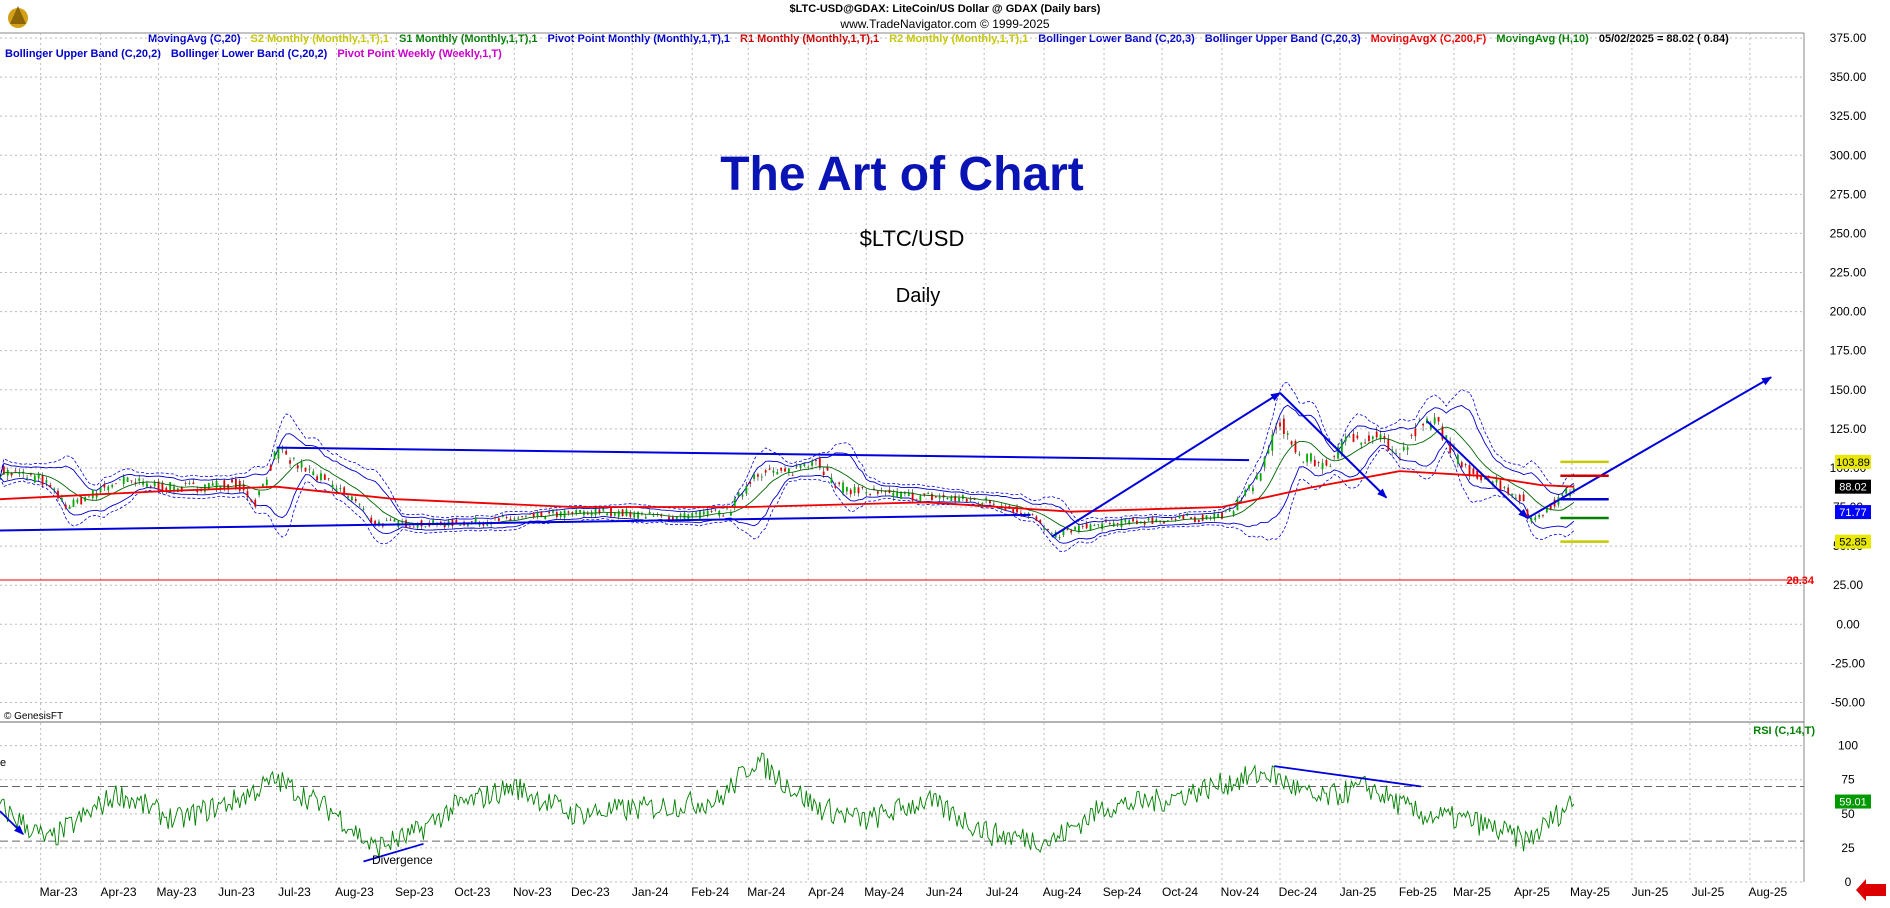 Image resolution: width=1890 pixels, height=908 pixels. What do you see at coordinates (33, 716) in the screenshot?
I see `credit-text: © GenesisFT` at bounding box center [33, 716].